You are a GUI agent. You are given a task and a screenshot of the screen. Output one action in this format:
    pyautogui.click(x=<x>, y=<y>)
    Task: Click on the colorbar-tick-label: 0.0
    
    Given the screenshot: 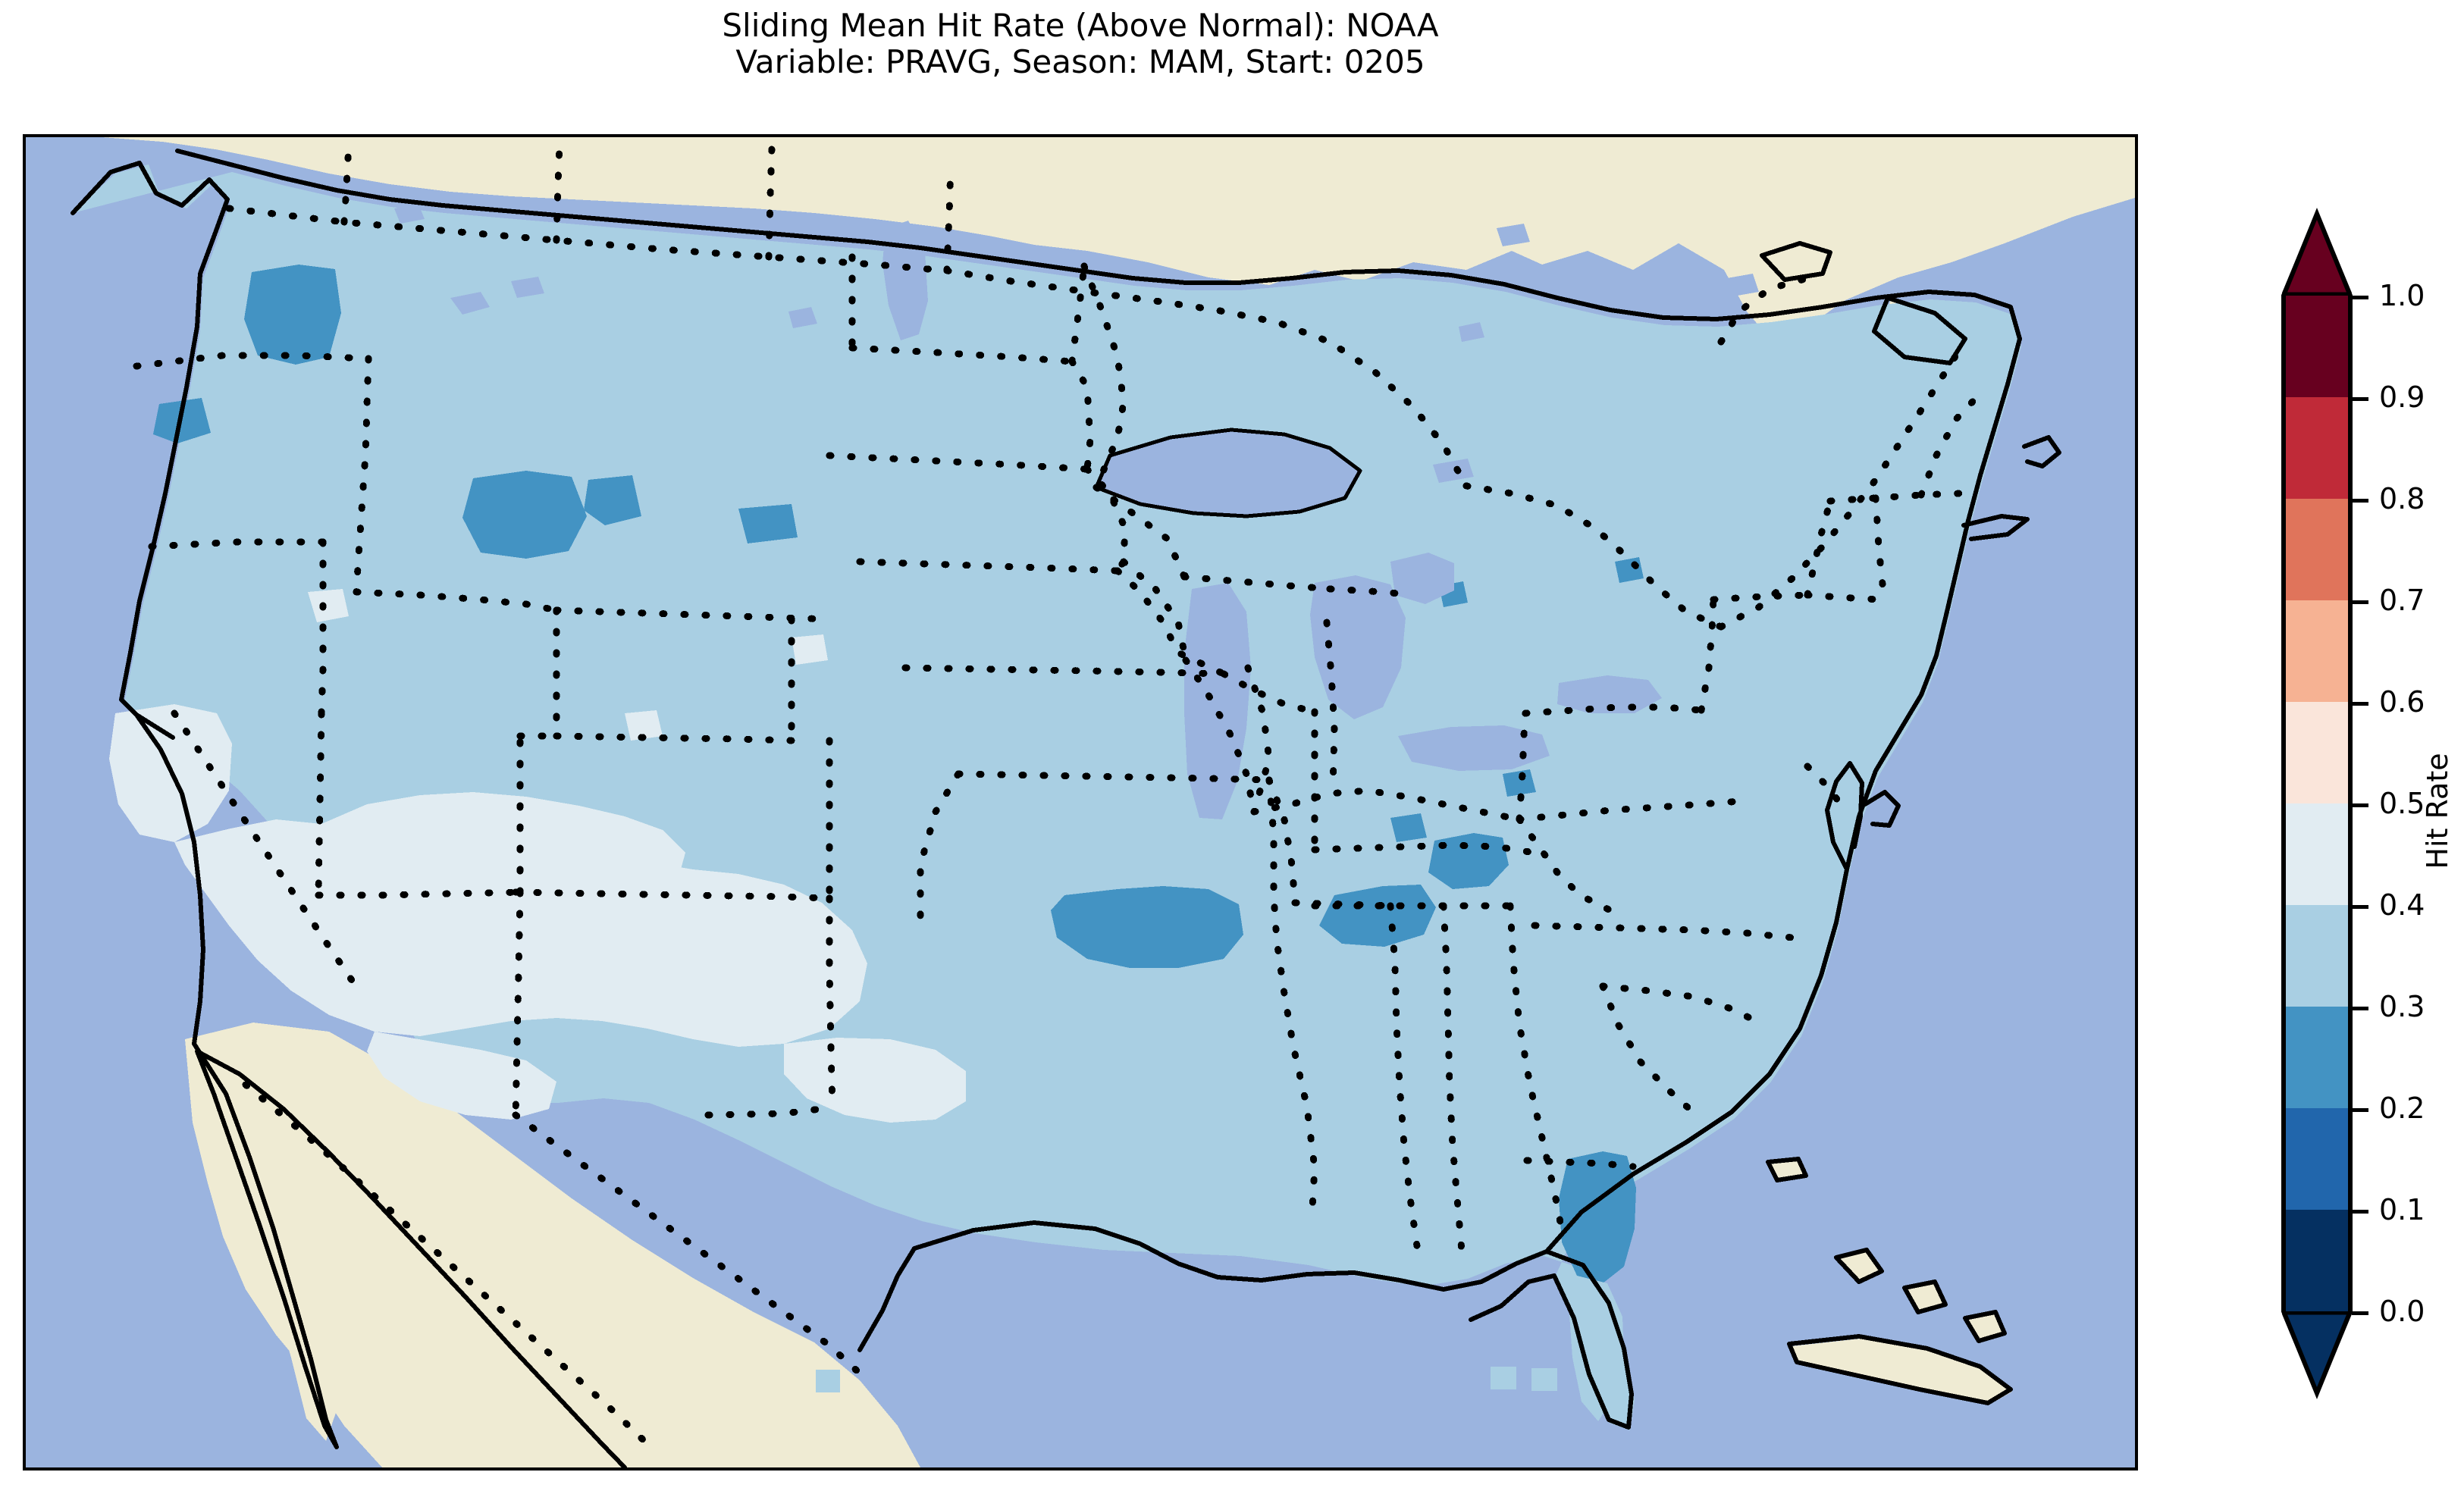 What is the action you would take?
    pyautogui.click(x=2402, y=1311)
    